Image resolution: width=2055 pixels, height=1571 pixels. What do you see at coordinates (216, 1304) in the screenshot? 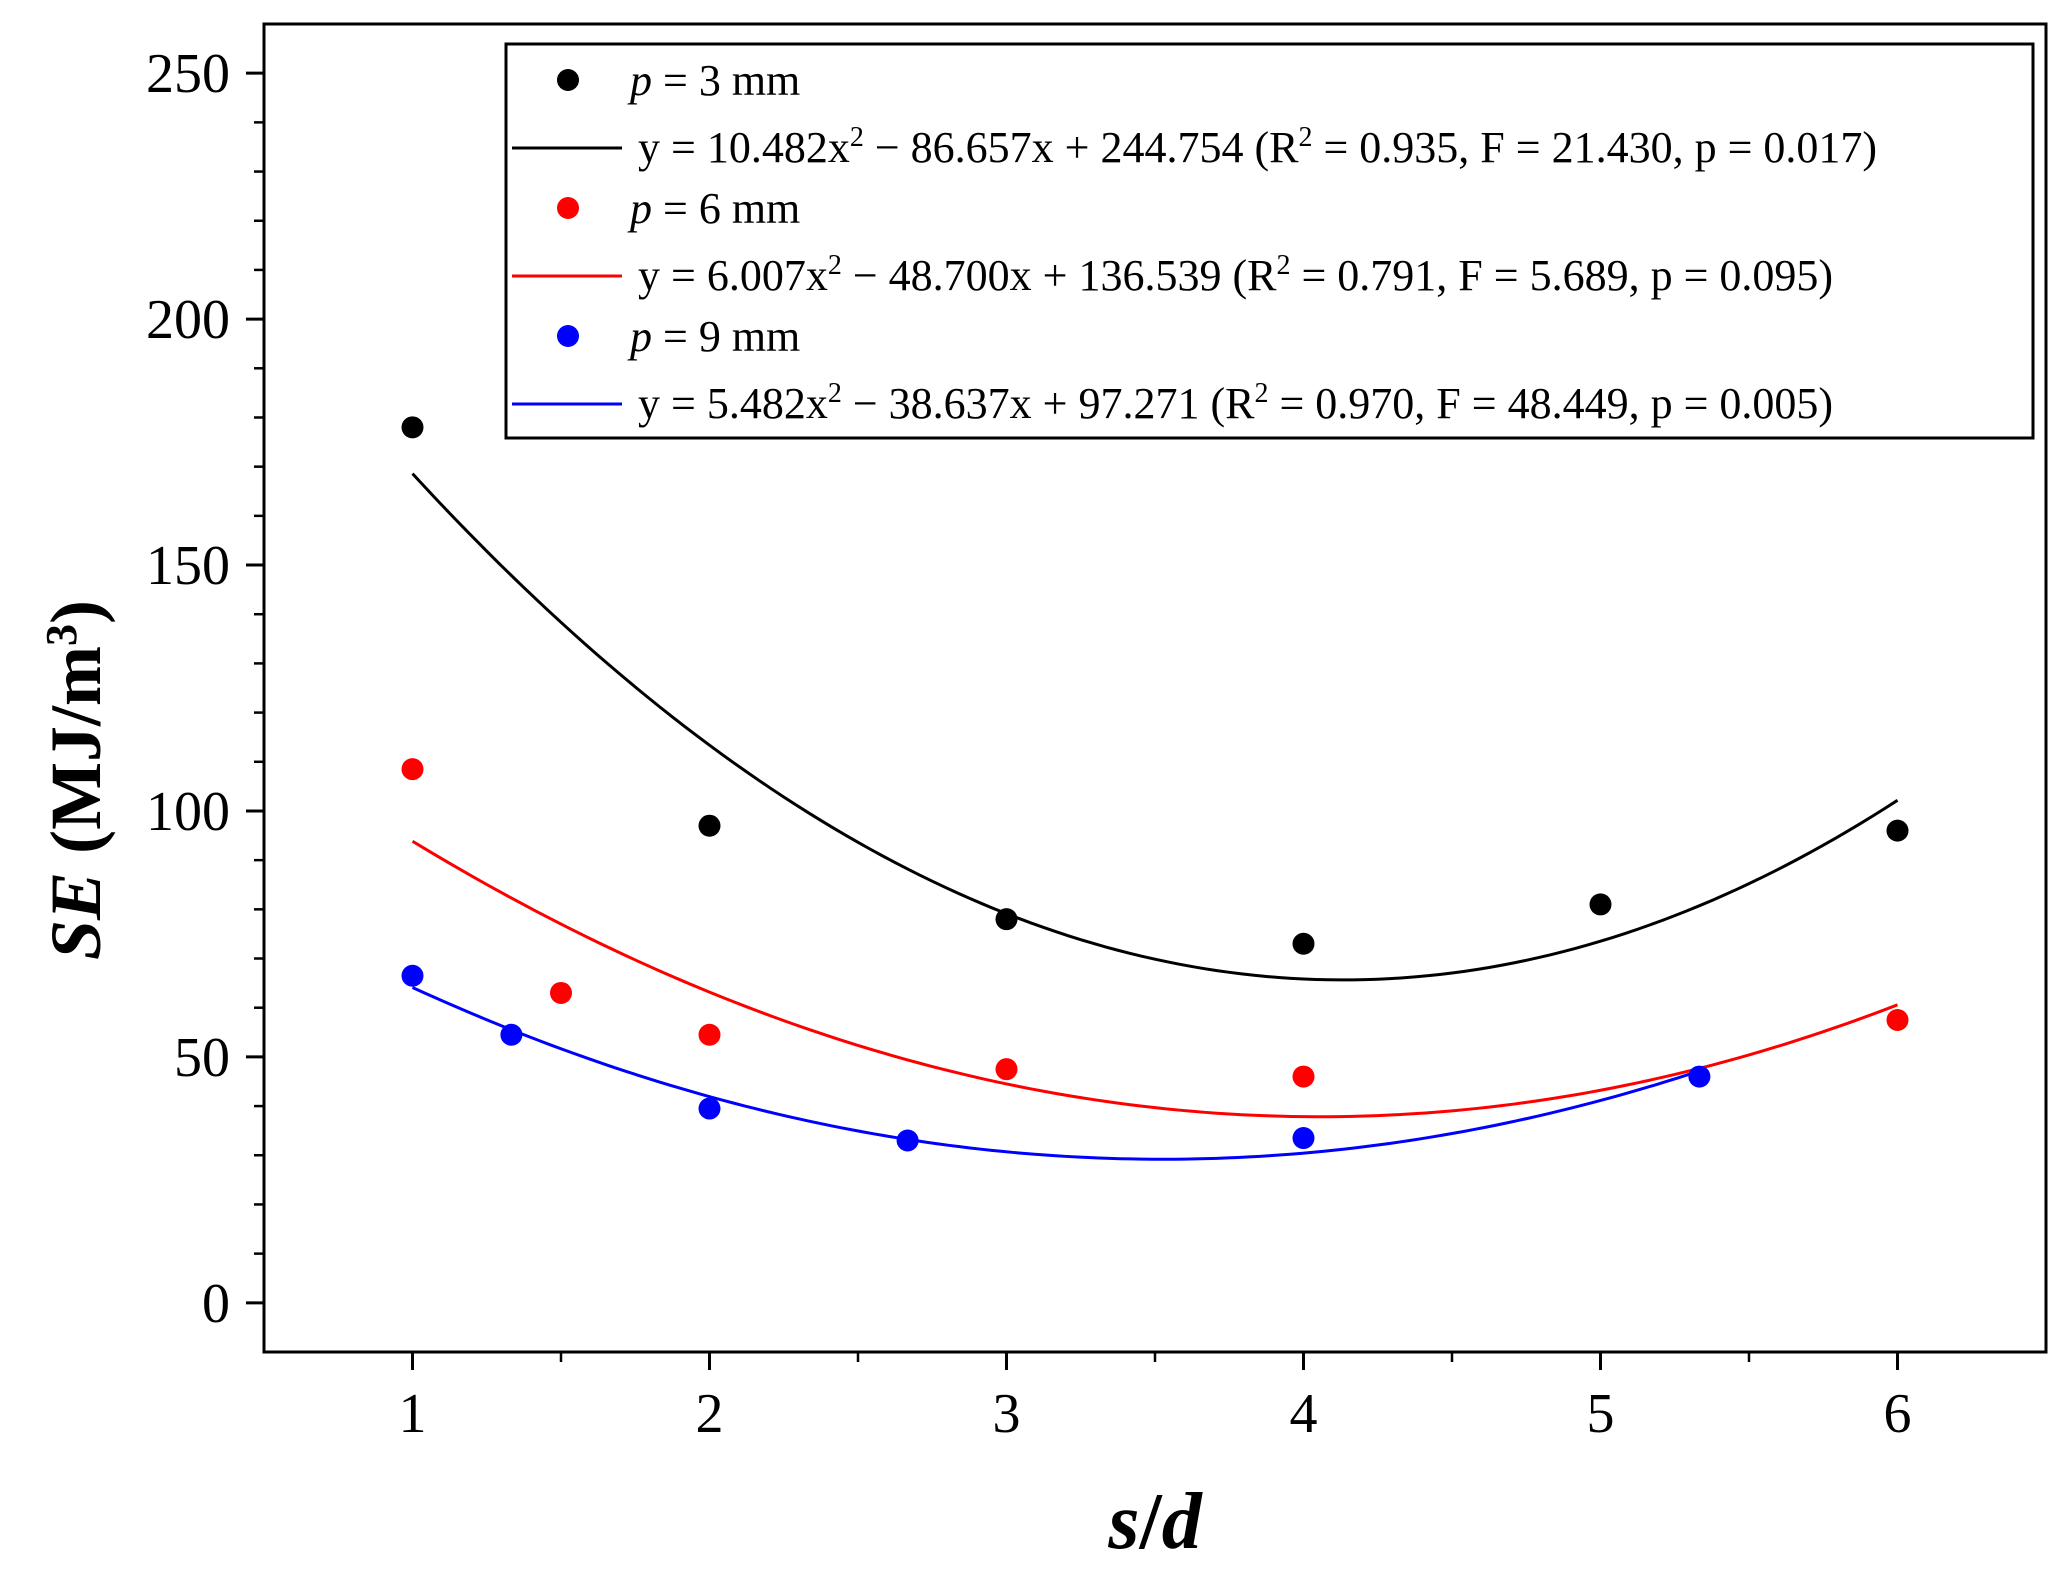
I see `y-tick-label: 0` at bounding box center [216, 1304].